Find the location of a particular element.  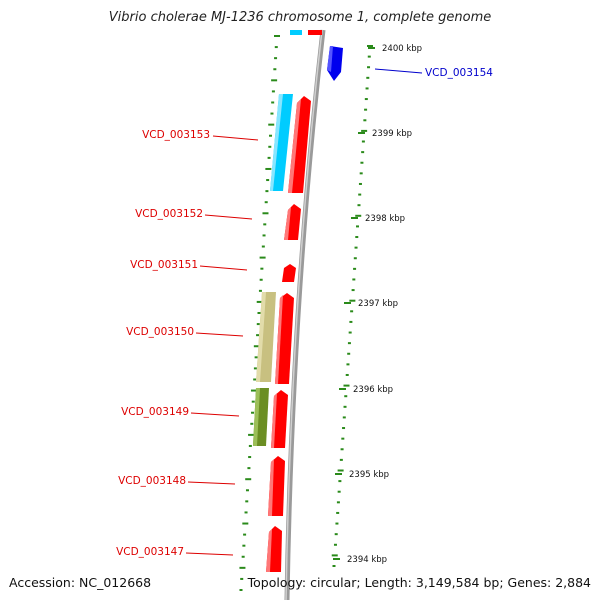

chromosome-backbone-highlight is located at coordinates (304, 314).